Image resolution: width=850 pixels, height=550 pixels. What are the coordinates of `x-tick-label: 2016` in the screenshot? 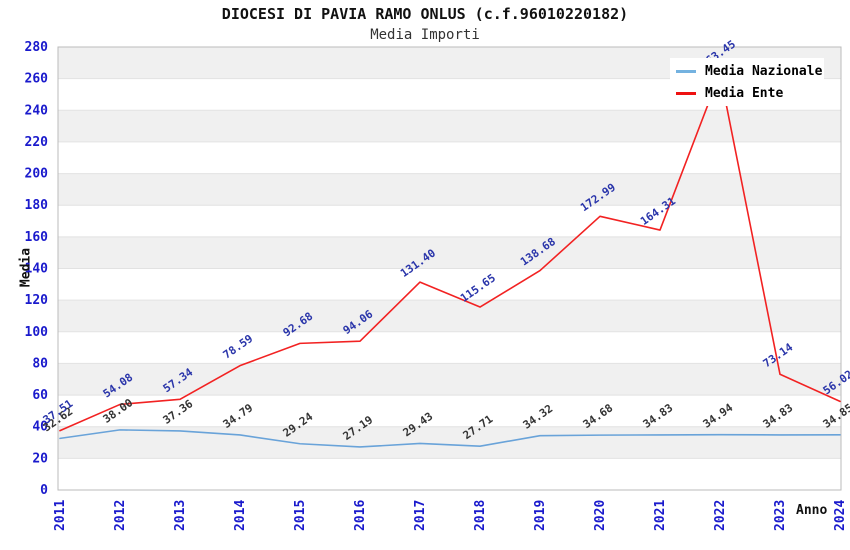 It's located at (360, 515).